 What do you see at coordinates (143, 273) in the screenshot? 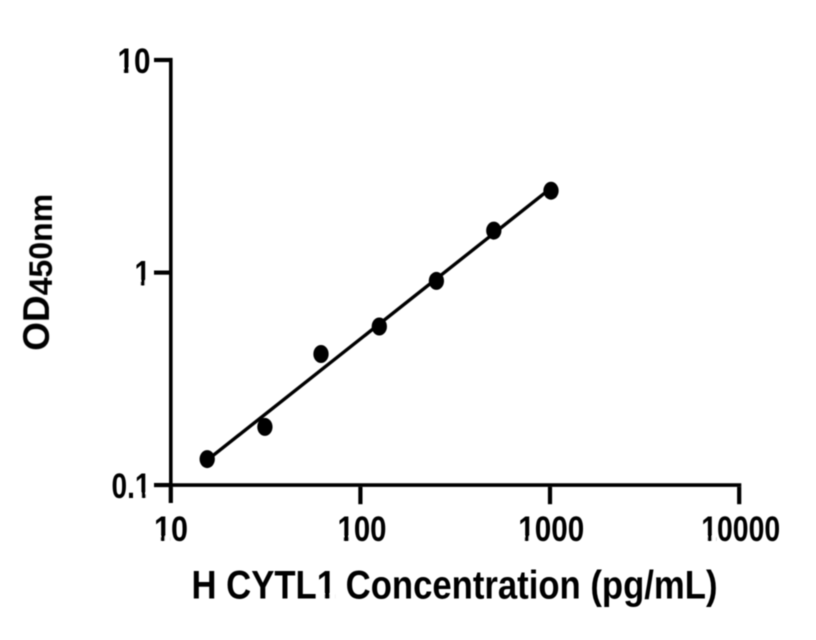
I see `svg-text: 1` at bounding box center [143, 273].